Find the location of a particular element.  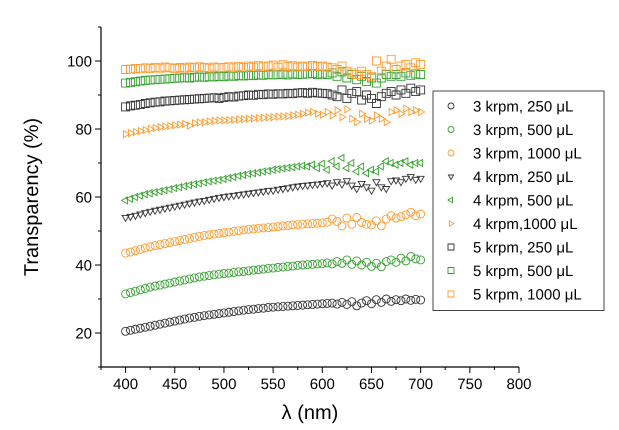

legend-label: 4 krpm, 250 μL is located at coordinates (523, 177).